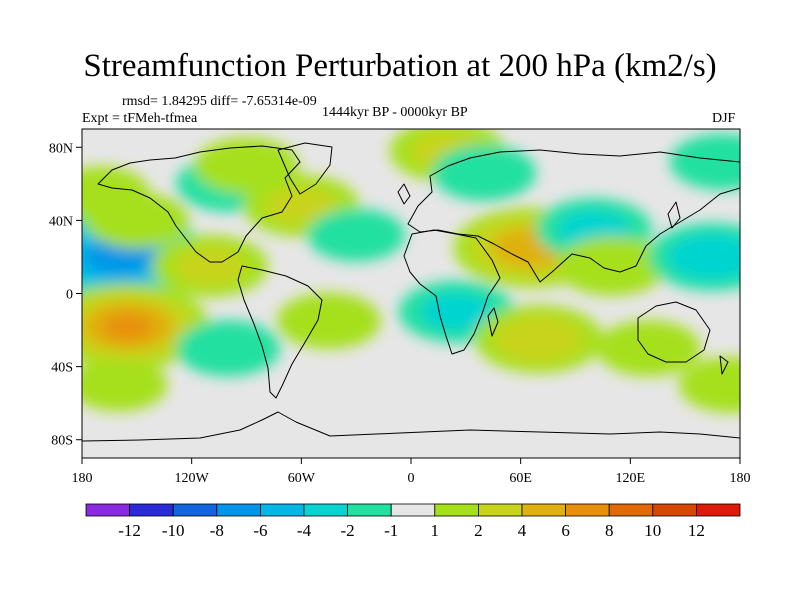 This screenshot has width=800, height=600. What do you see at coordinates (696, 530) in the screenshot?
I see `colorbar-label: 12` at bounding box center [696, 530].